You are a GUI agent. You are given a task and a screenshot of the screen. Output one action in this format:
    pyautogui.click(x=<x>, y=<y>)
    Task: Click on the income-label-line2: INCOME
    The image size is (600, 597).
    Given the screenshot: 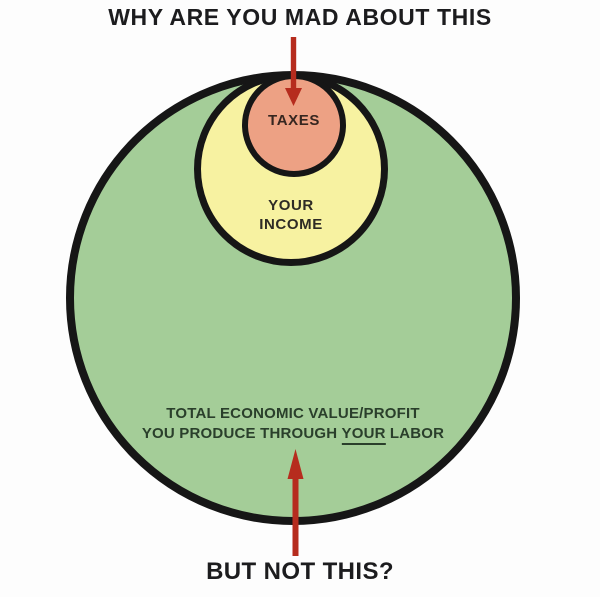 What is the action you would take?
    pyautogui.click(x=291, y=224)
    